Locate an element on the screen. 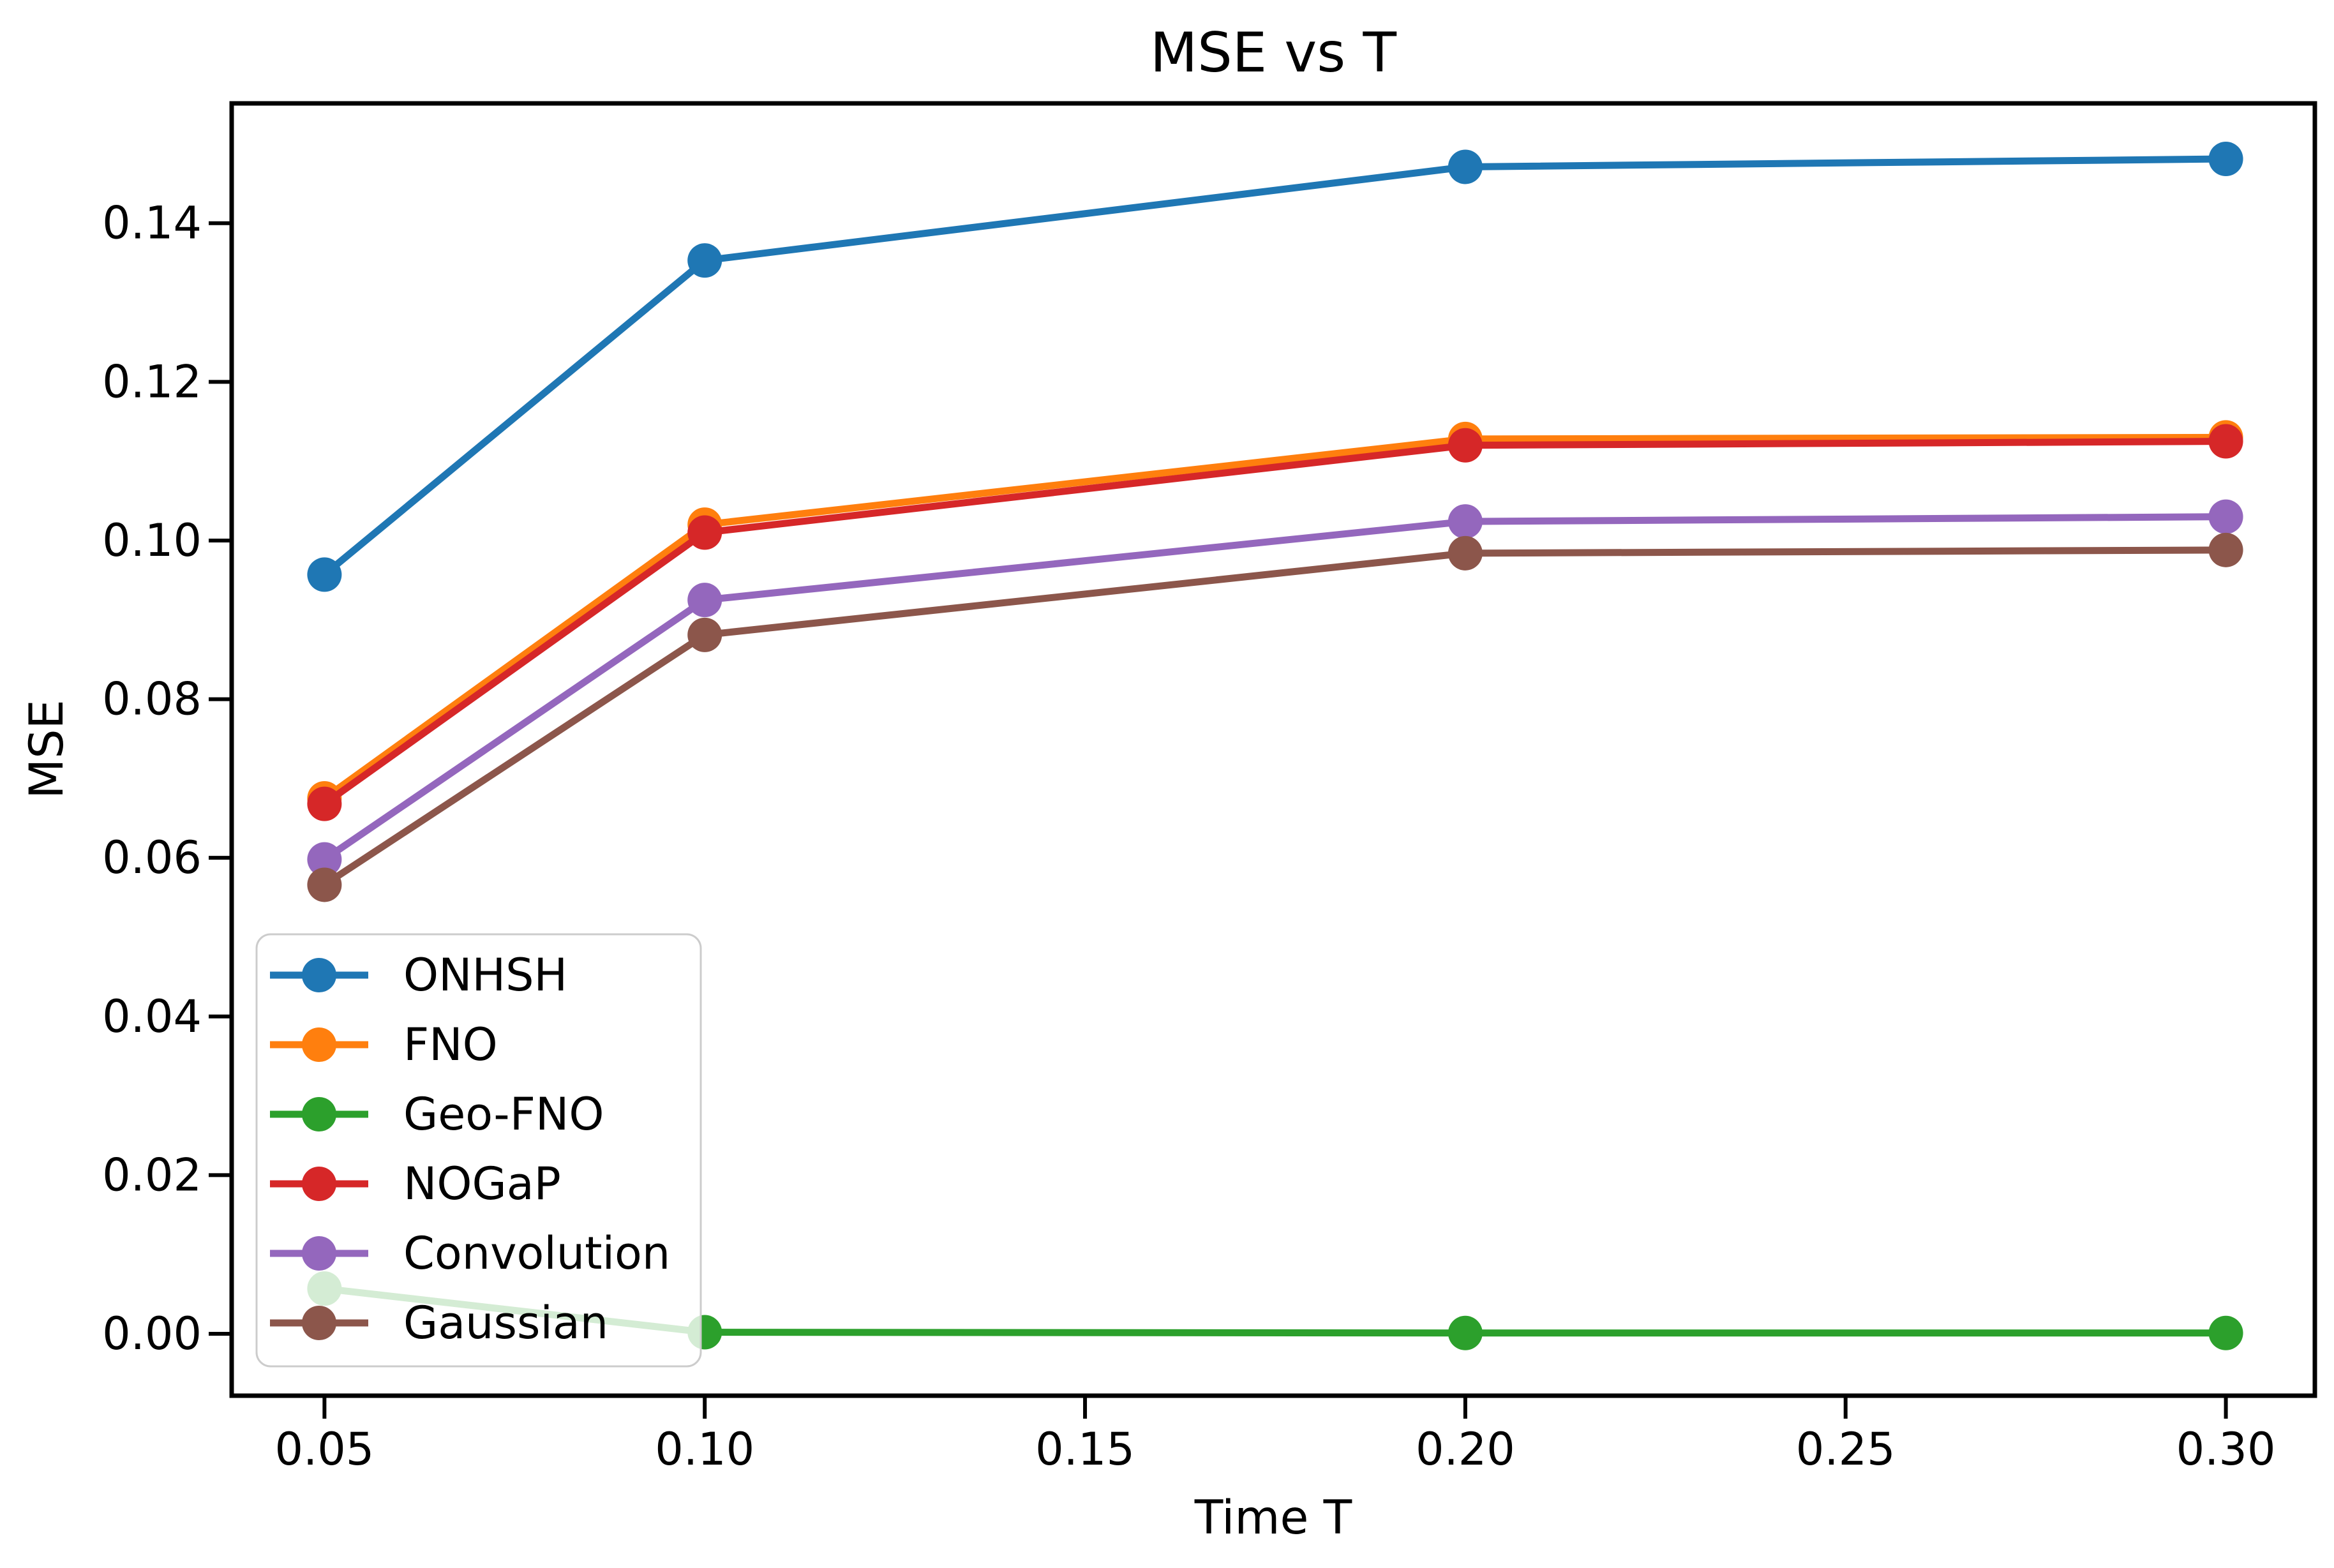  legend-label-NOGaP: NOGaP is located at coordinates (482, 1184).